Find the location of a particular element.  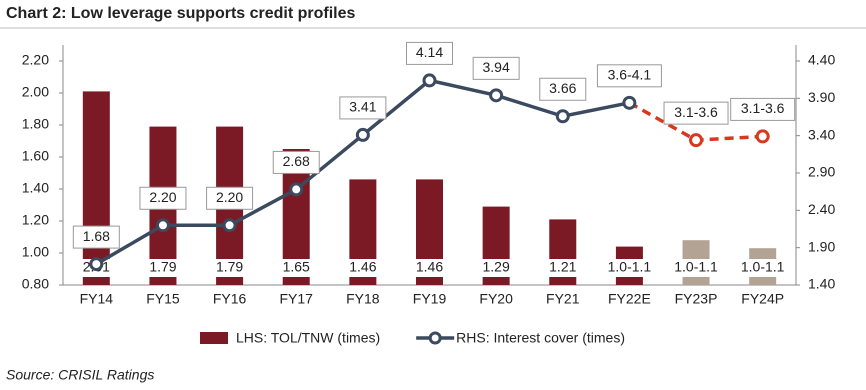

y2-tick-label: 3.90 is located at coordinates (821, 97).